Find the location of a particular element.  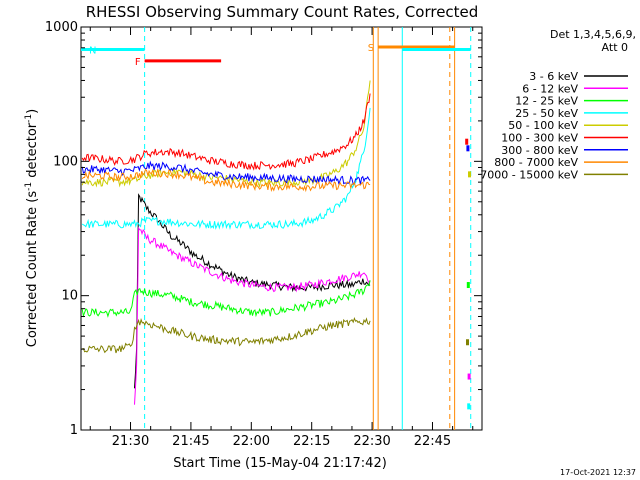

y-axis-label-sup-2: -1 is located at coordinates (29, 118).